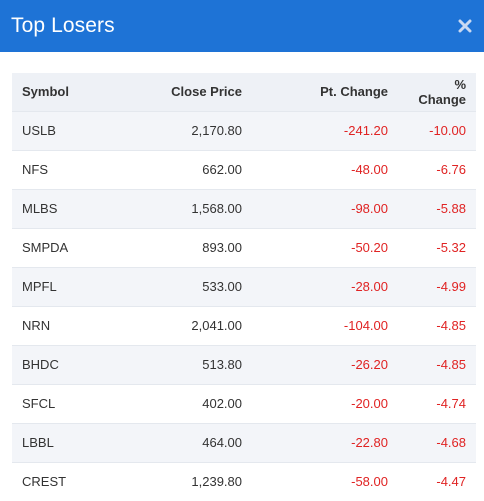  What do you see at coordinates (365, 130) in the screenshot?
I see `pt-change-cell: -241.20` at bounding box center [365, 130].